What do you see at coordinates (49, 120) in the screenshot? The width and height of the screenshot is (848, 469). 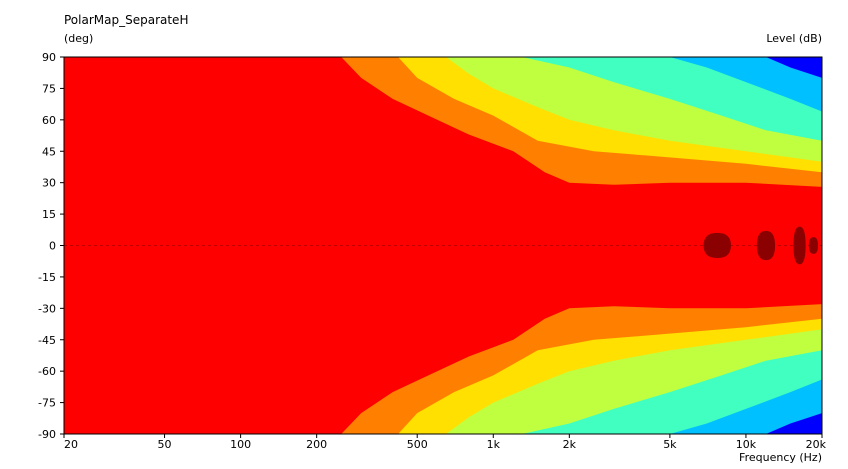 I see `y-tick-label: 60` at bounding box center [49, 120].